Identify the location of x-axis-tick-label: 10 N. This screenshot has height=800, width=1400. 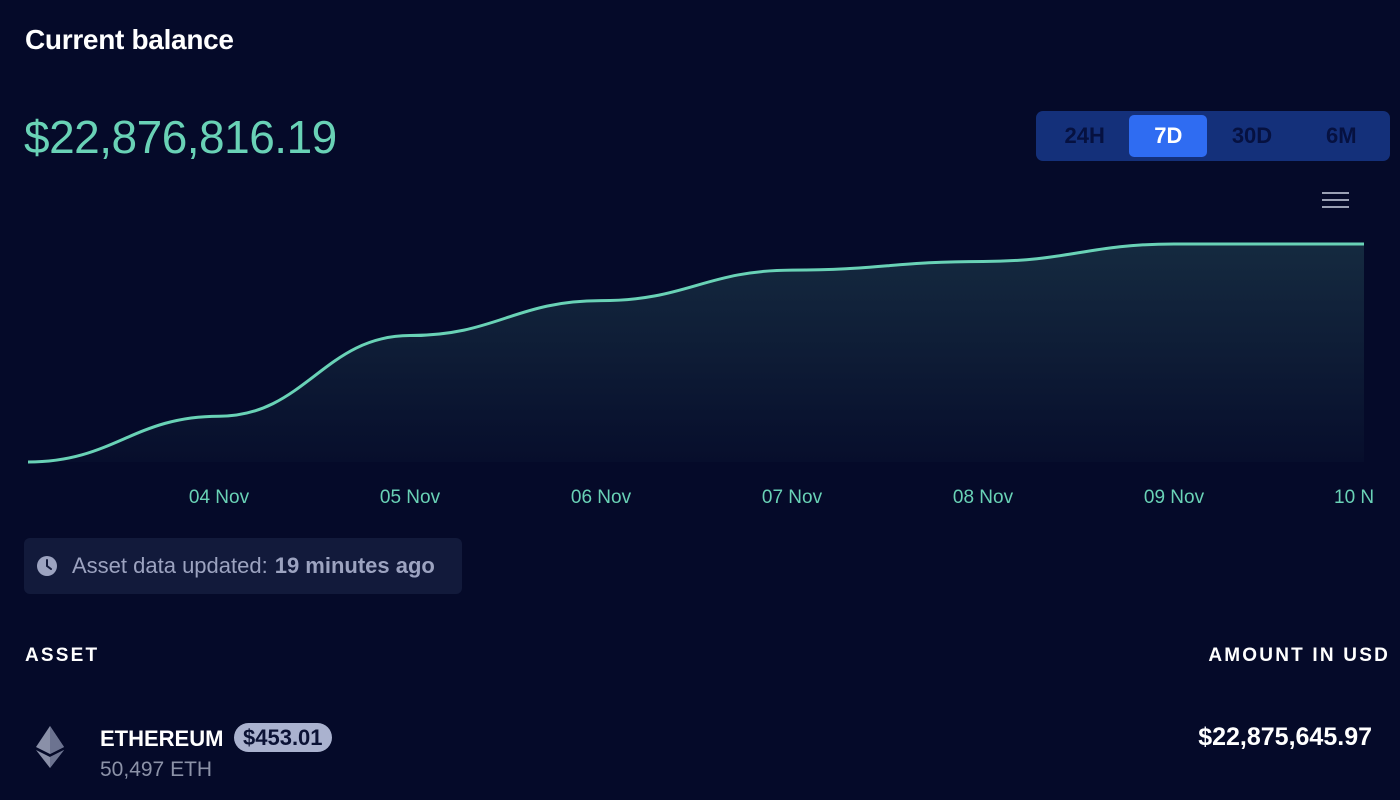
(1354, 497).